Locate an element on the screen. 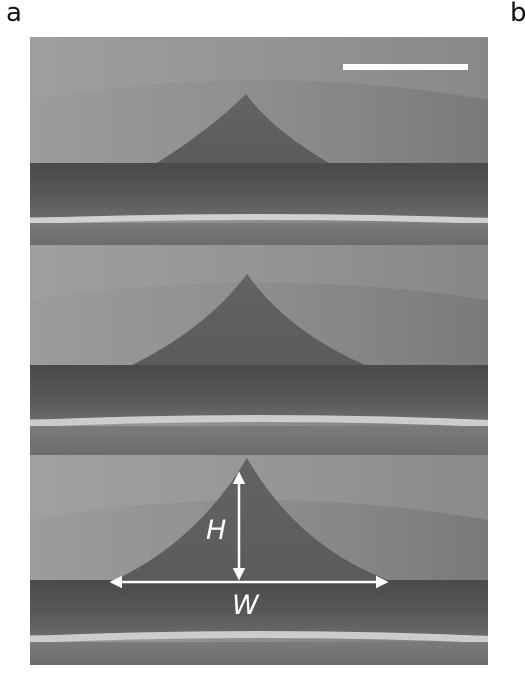 The width and height of the screenshot is (525, 690). width-label: W is located at coordinates (246, 605).